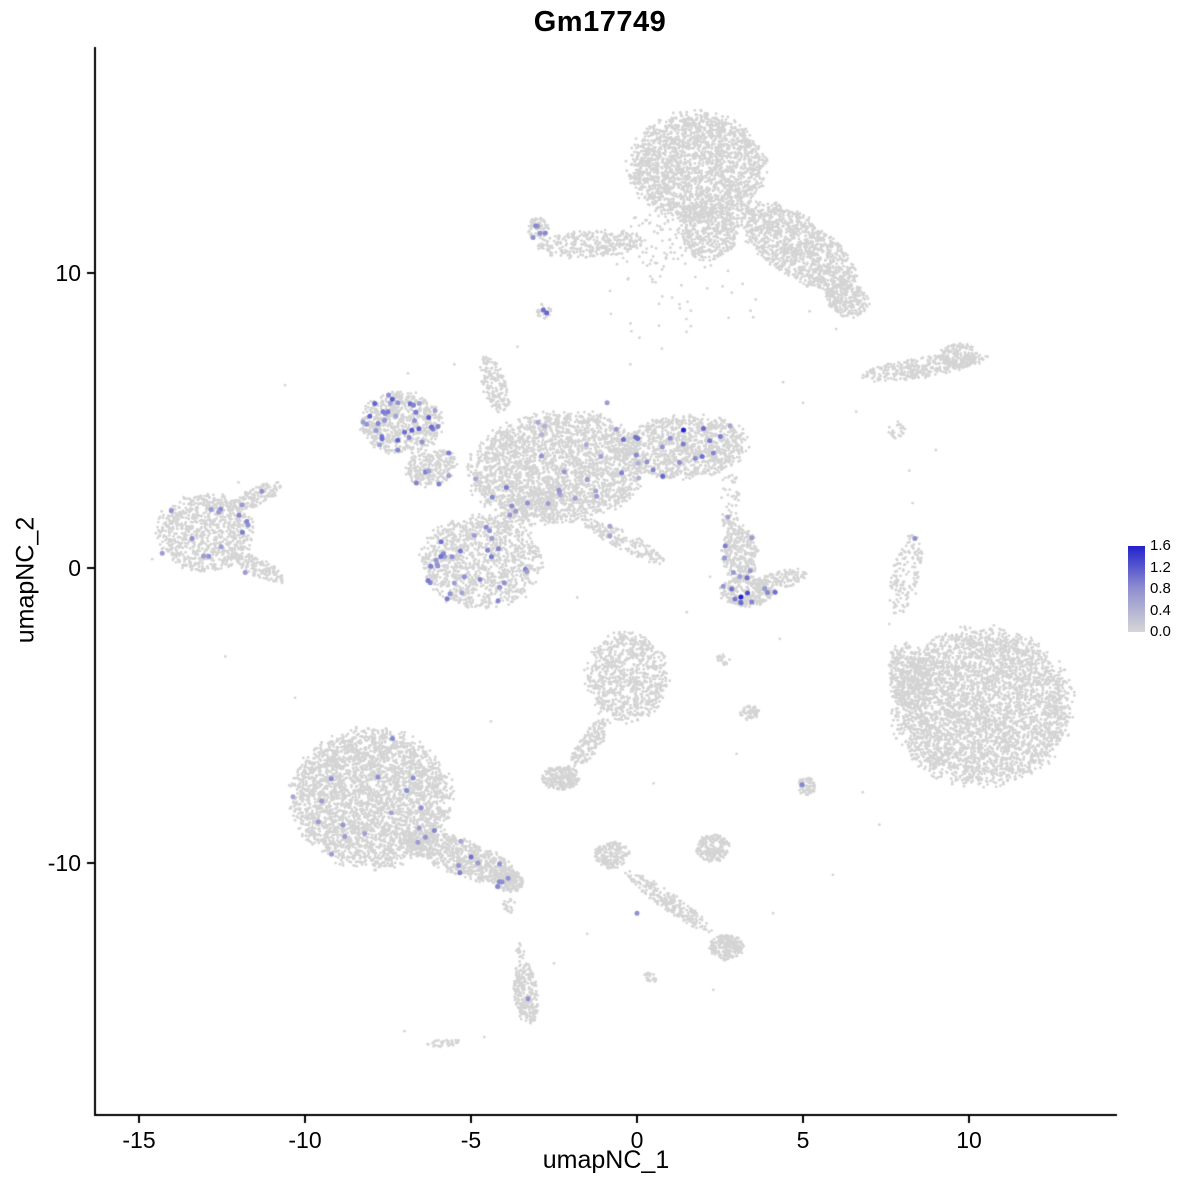 The width and height of the screenshot is (1200, 1200). Describe the element at coordinates (1160, 567) in the screenshot. I see `colorbar-tick-label: 1.2` at that location.